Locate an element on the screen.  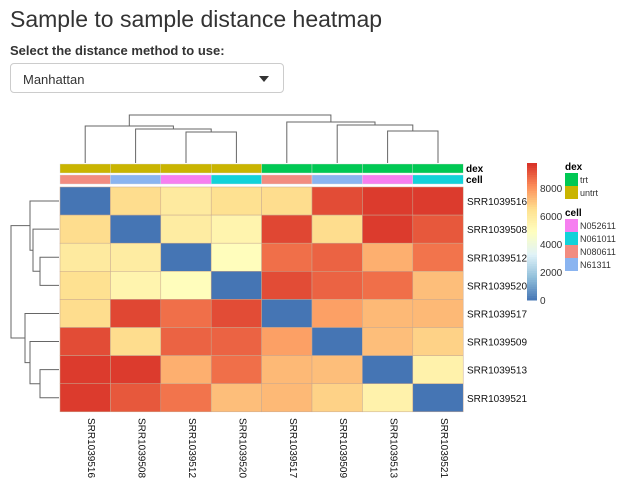
distance-method-select: Manhattan is located at coordinates (147, 78).